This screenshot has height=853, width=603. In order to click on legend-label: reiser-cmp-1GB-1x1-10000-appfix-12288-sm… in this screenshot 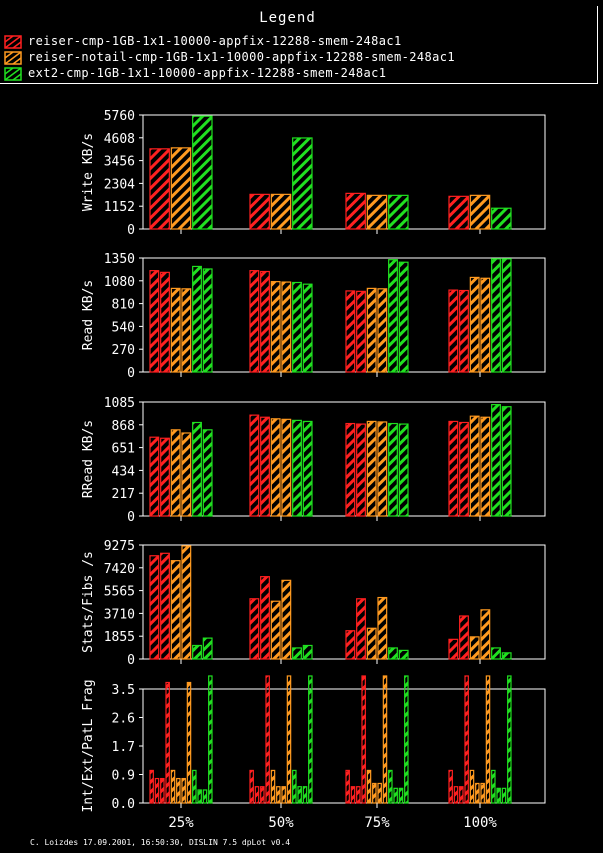, I will do `click(215, 41)`.